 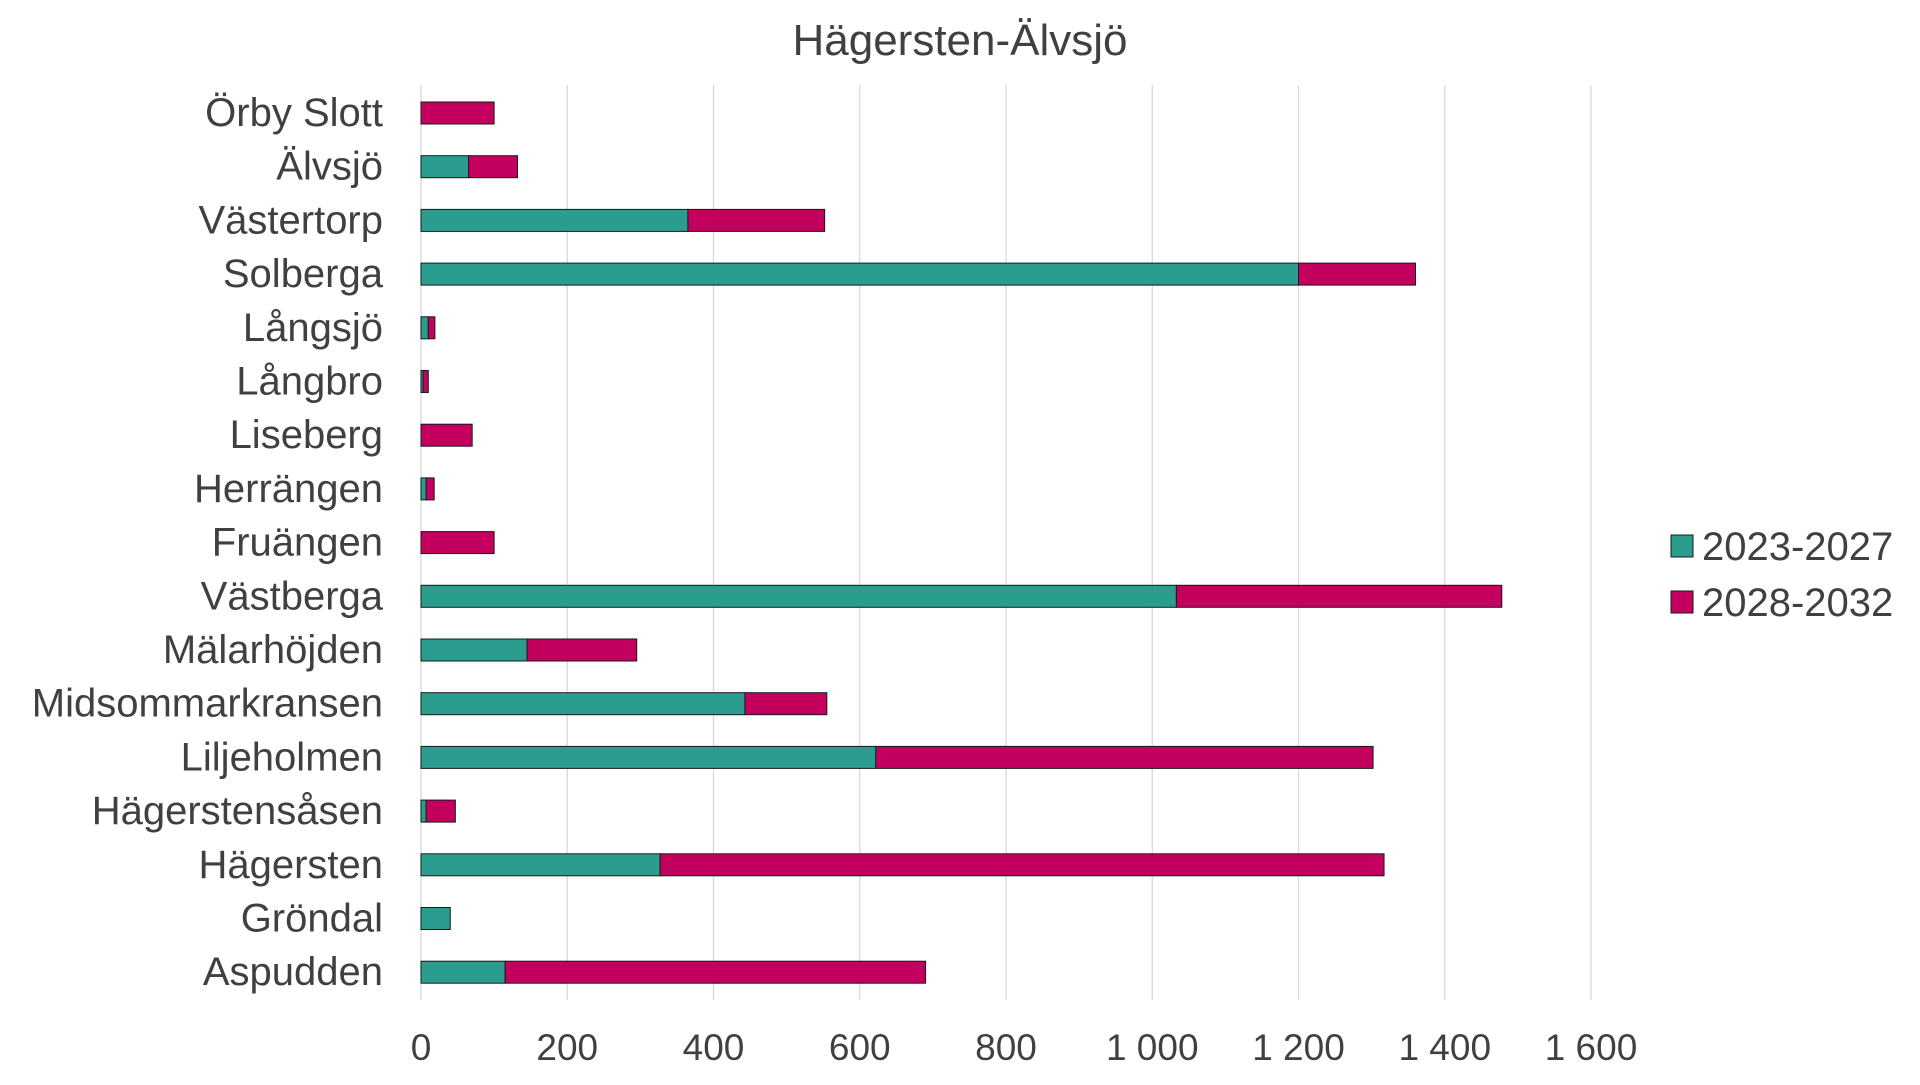 What do you see at coordinates (421, 1047) in the screenshot?
I see `x-tick-label: 0` at bounding box center [421, 1047].